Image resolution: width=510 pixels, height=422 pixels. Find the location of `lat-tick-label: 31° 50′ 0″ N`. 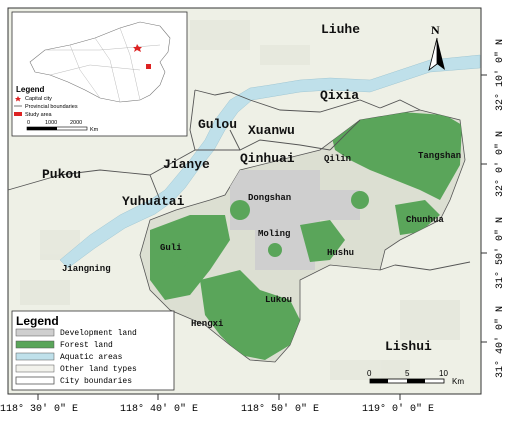

lat-tick-label: 31° 50′ 0″ N is located at coordinates (500, 253).